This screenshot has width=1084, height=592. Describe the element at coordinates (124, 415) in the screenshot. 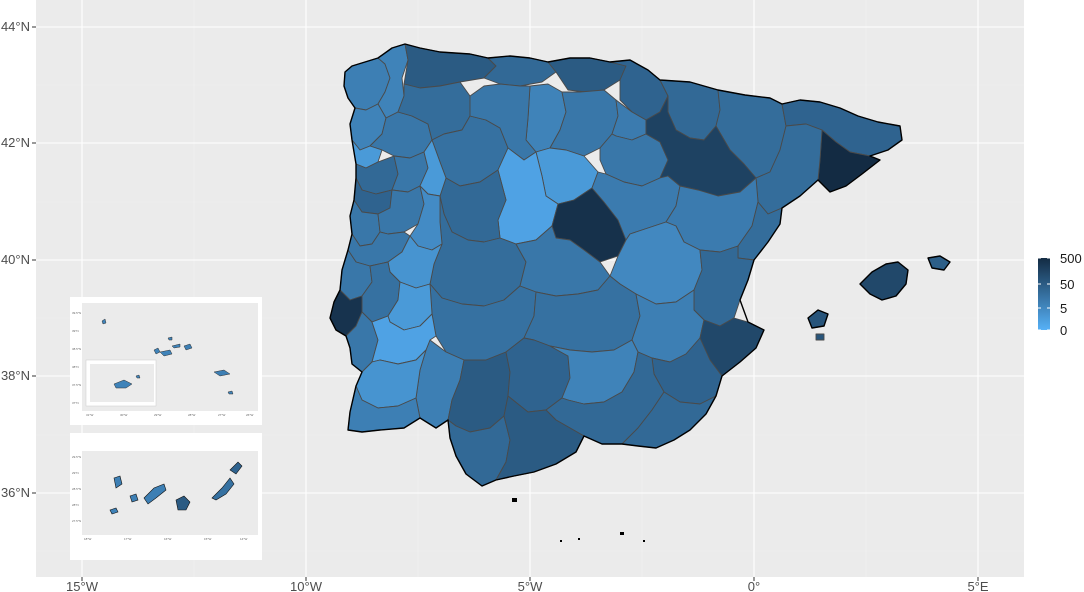

I see `inset-tick-label: 30°W` at that location.